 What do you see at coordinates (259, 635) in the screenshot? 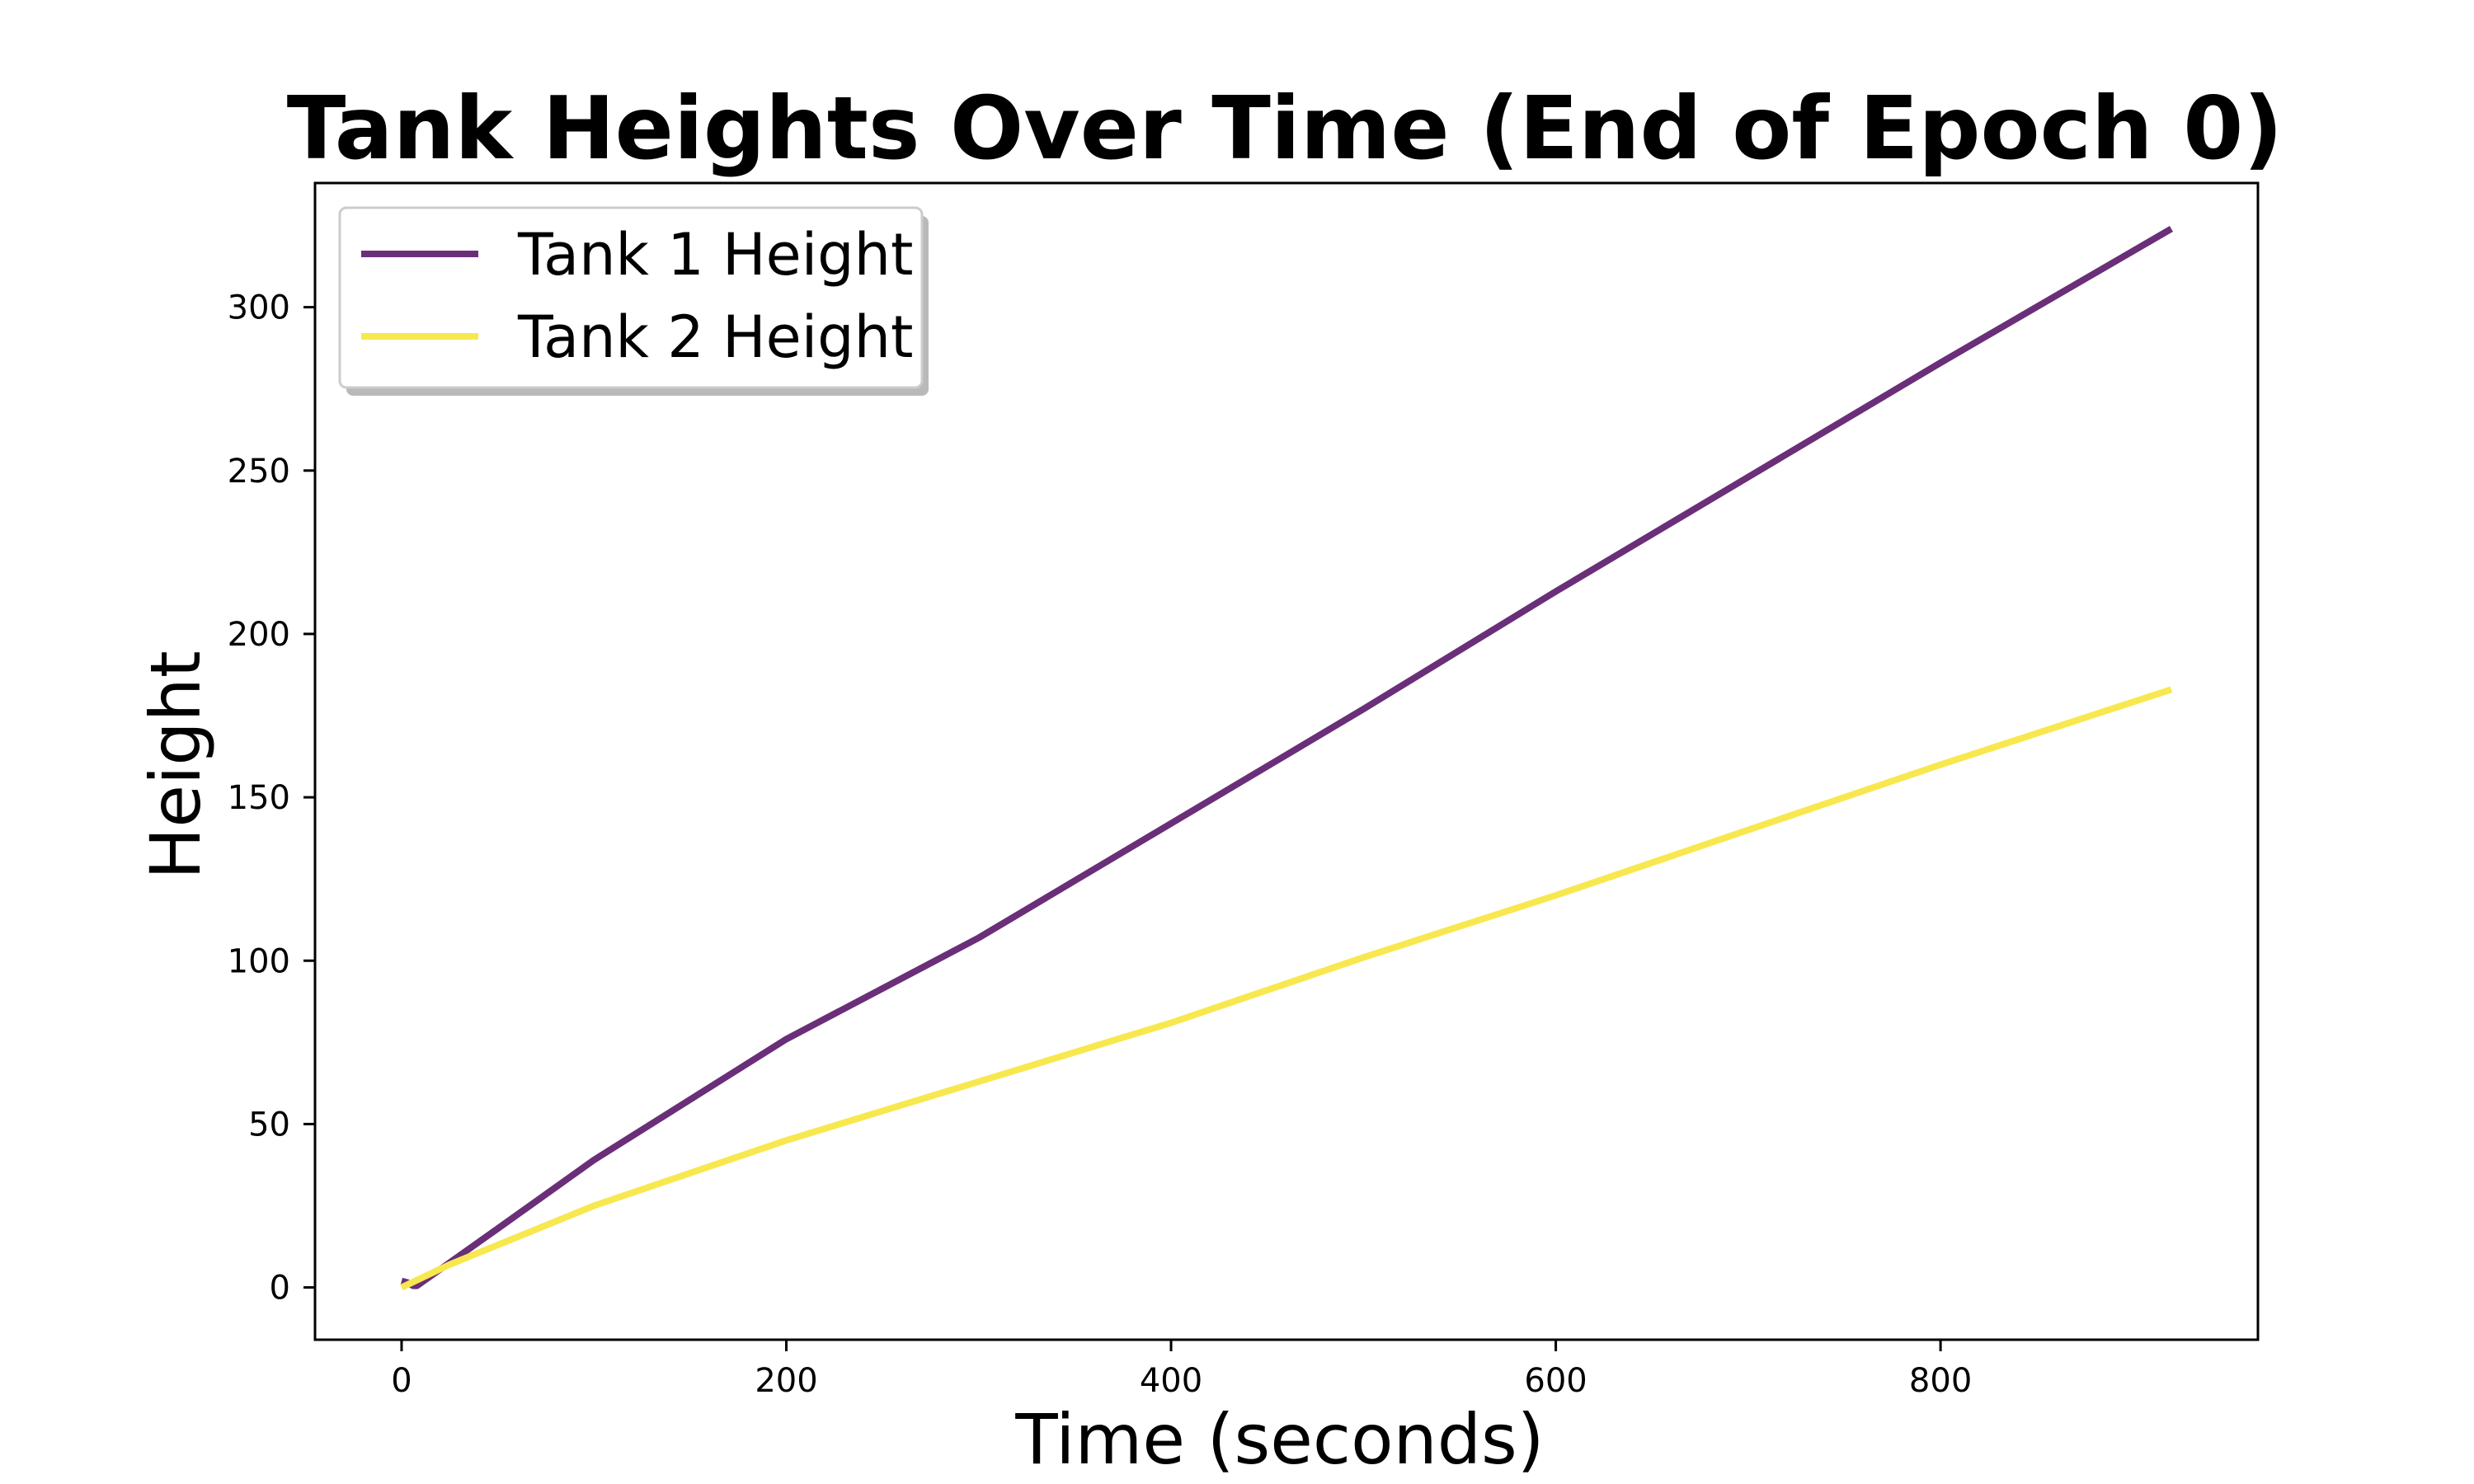
I see `y-tick-label: 200` at bounding box center [259, 635].